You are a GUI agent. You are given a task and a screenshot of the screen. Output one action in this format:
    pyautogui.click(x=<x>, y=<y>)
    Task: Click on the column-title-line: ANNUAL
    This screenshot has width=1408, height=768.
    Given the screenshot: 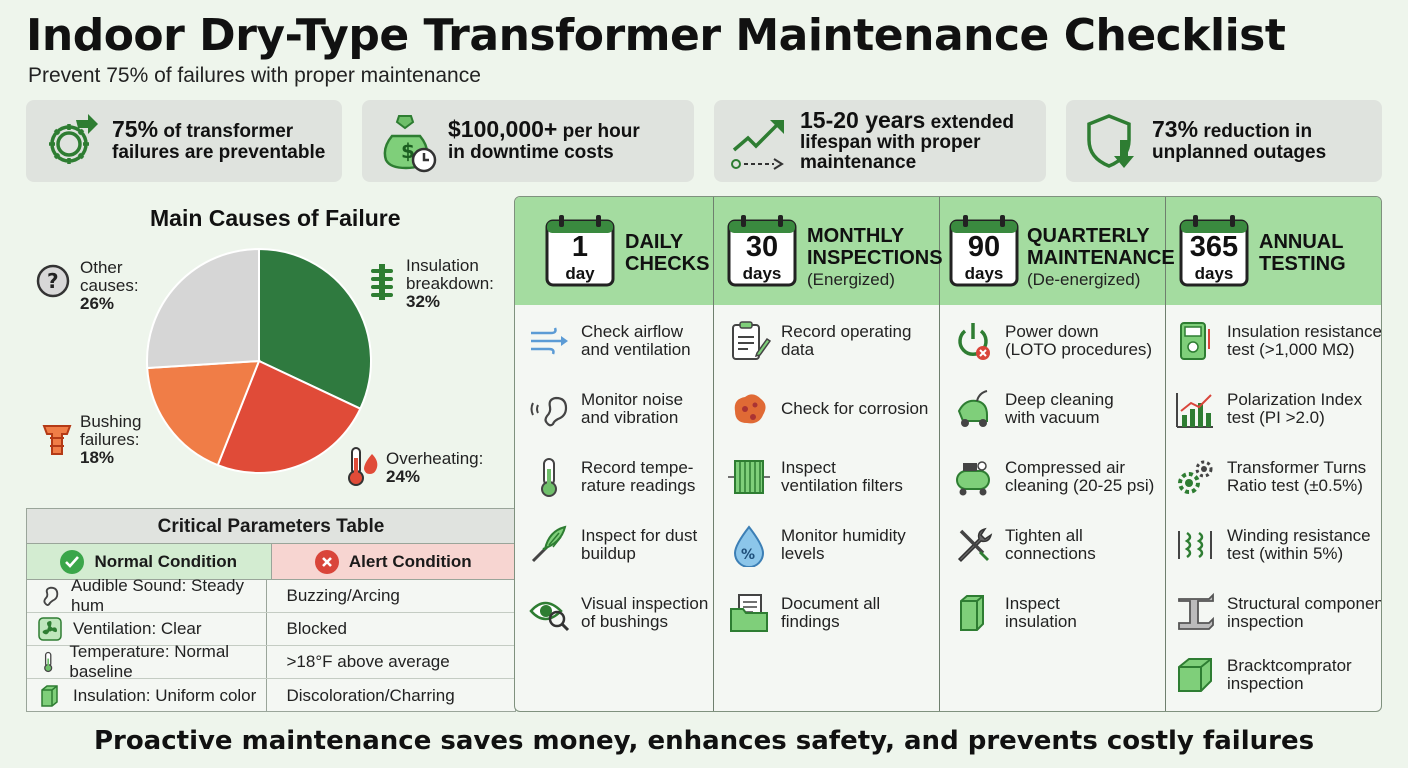 What is the action you would take?
    pyautogui.click(x=1301, y=242)
    